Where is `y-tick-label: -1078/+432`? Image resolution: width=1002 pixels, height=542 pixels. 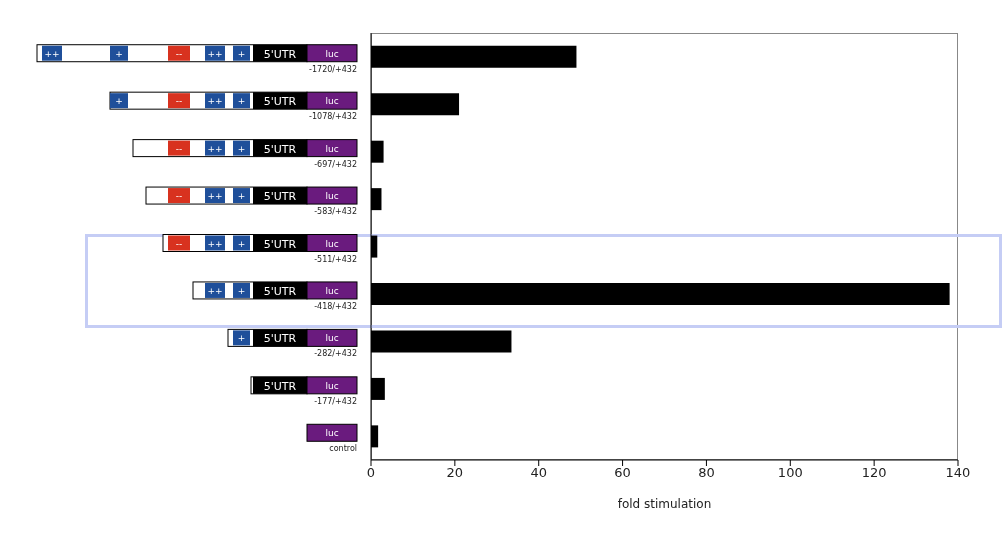 y-tick-label: -1078/+432 is located at coordinates (333, 117).